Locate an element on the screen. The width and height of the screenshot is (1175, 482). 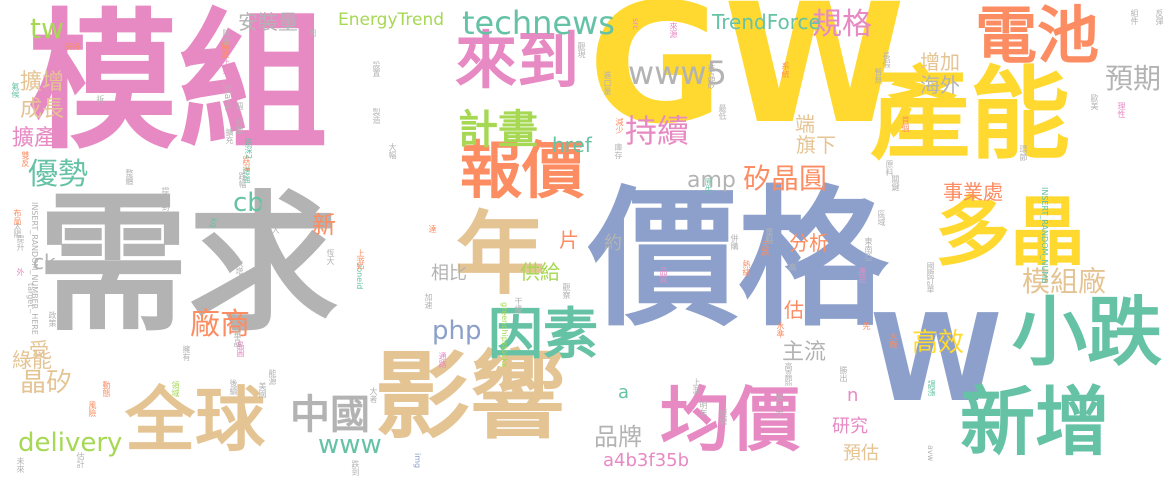
cloud-word-151: 達 is located at coordinates (432, 229).